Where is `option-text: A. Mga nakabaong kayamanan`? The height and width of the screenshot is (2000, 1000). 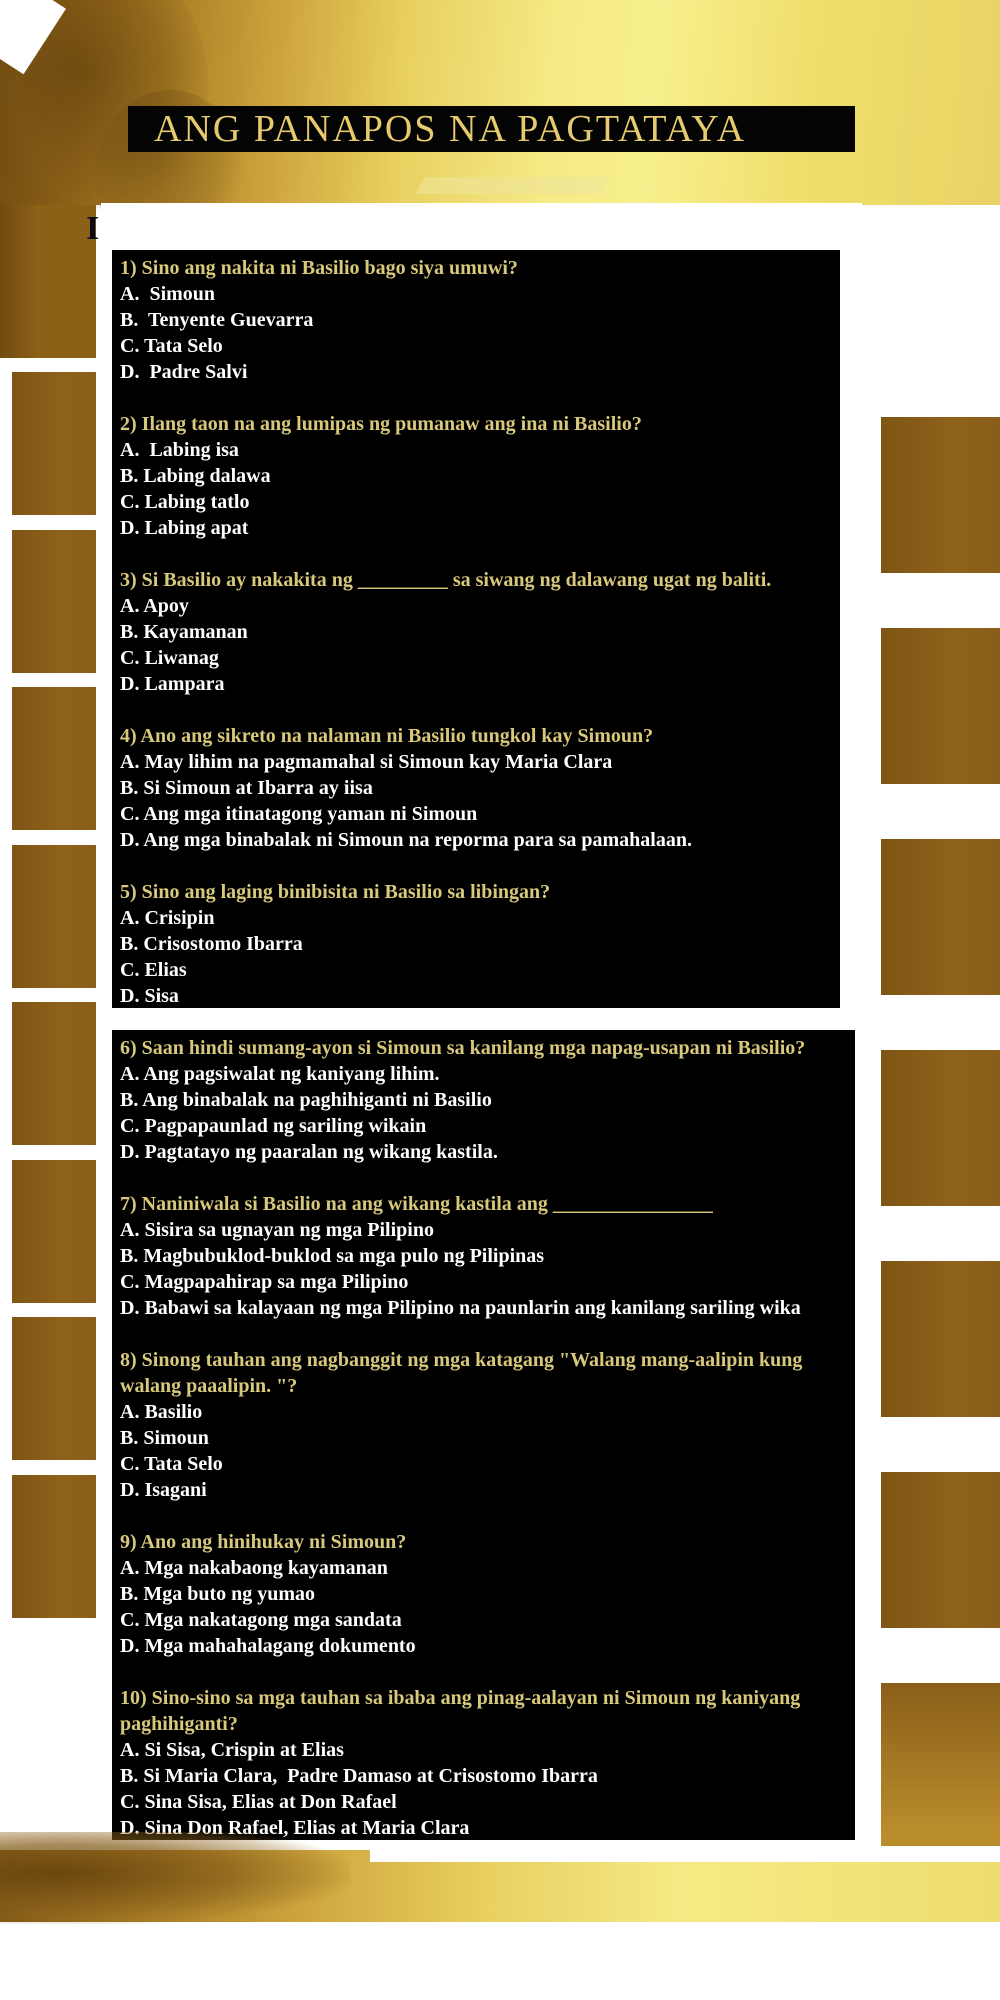 option-text: A. Mga nakabaong kayamanan is located at coordinates (254, 1568).